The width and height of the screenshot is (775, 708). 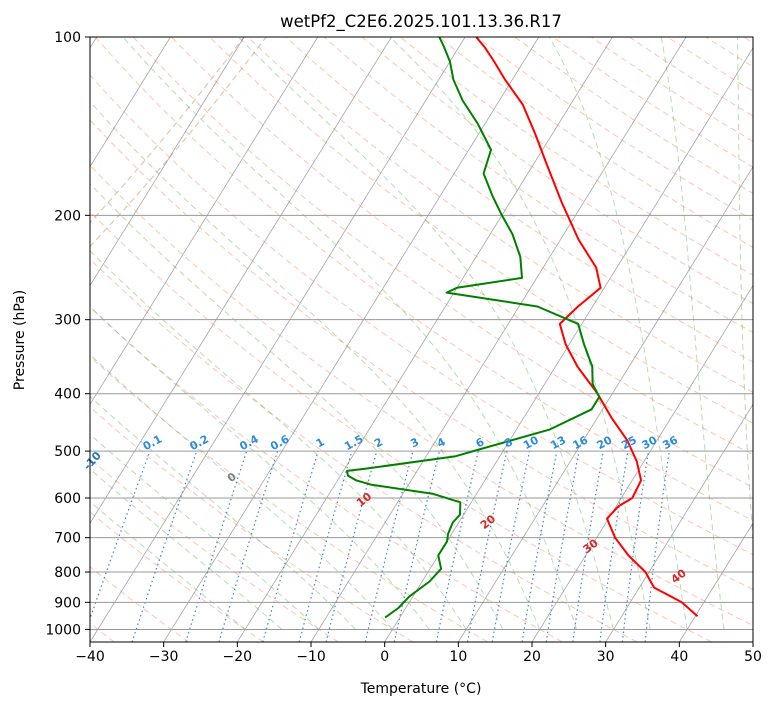 I want to click on y-tick-label: 400, so click(x=67, y=395).